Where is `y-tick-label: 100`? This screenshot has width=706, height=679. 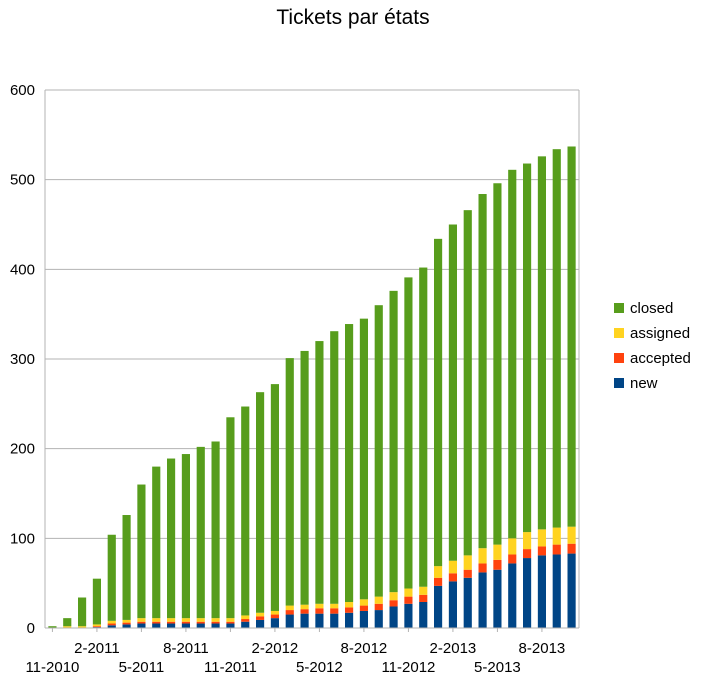
y-tick-label: 100 is located at coordinates (22, 538).